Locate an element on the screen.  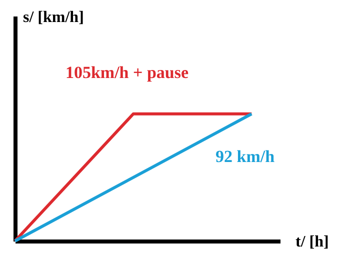
x-axis-title: t/ [h] is located at coordinates (312, 242).